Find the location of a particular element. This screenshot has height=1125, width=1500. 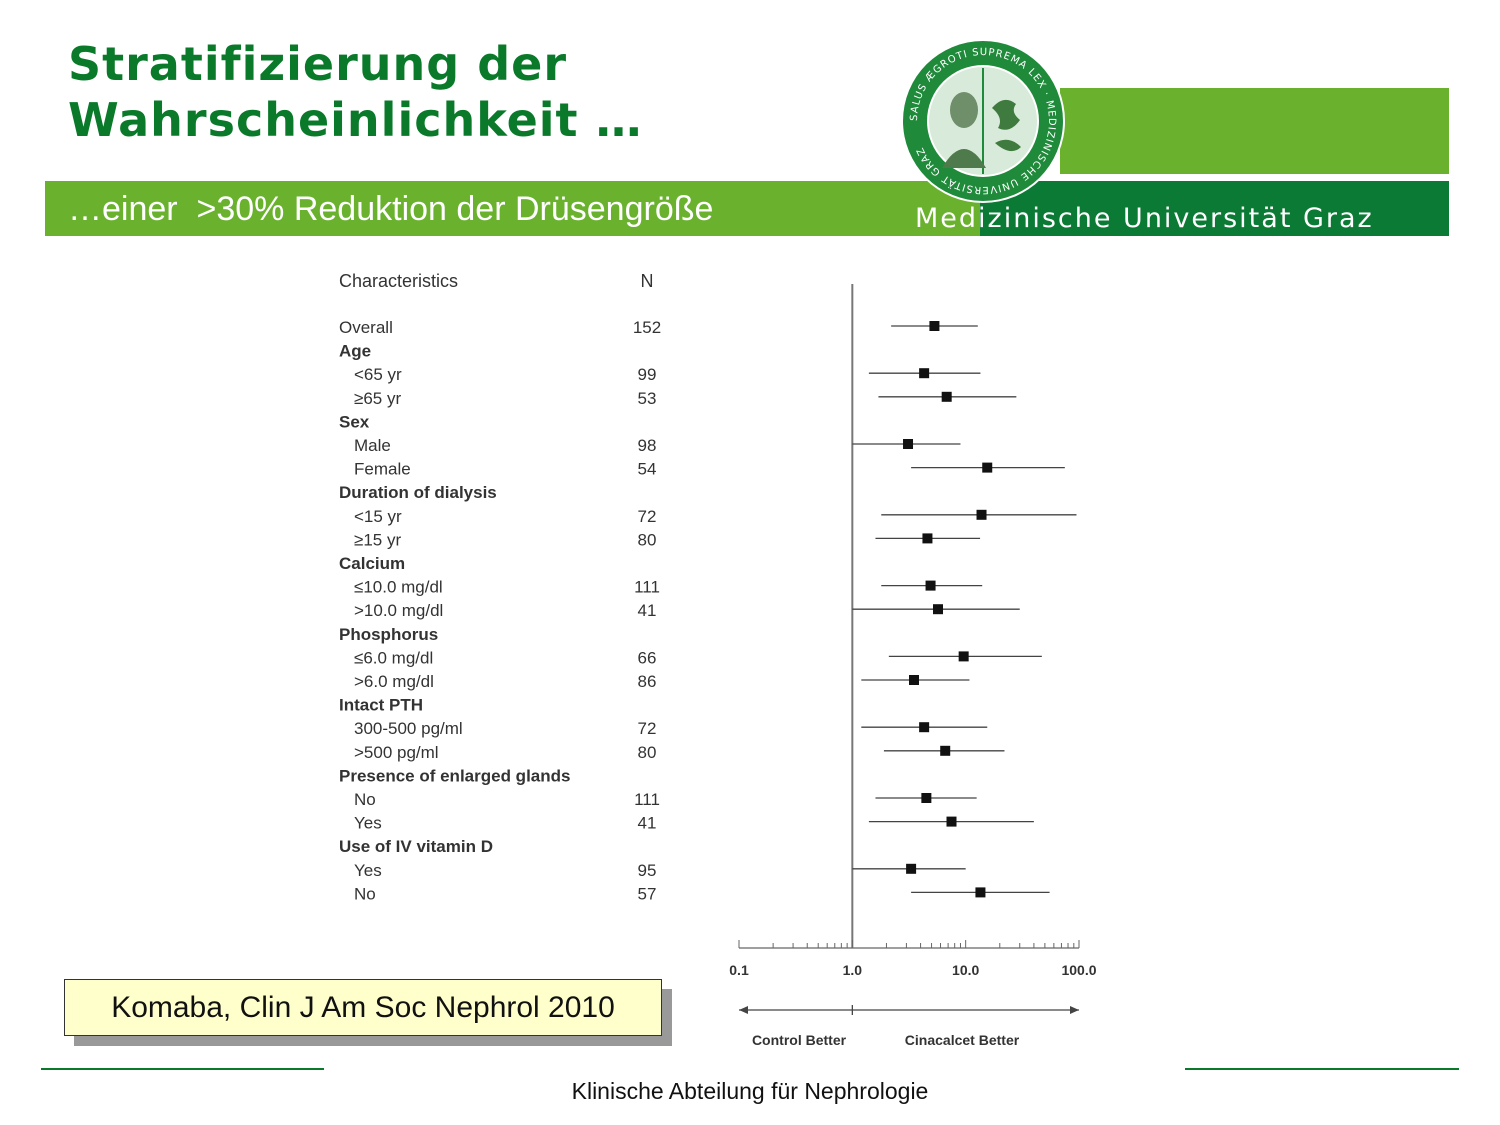

row-n-value: 152 is located at coordinates (647, 327).